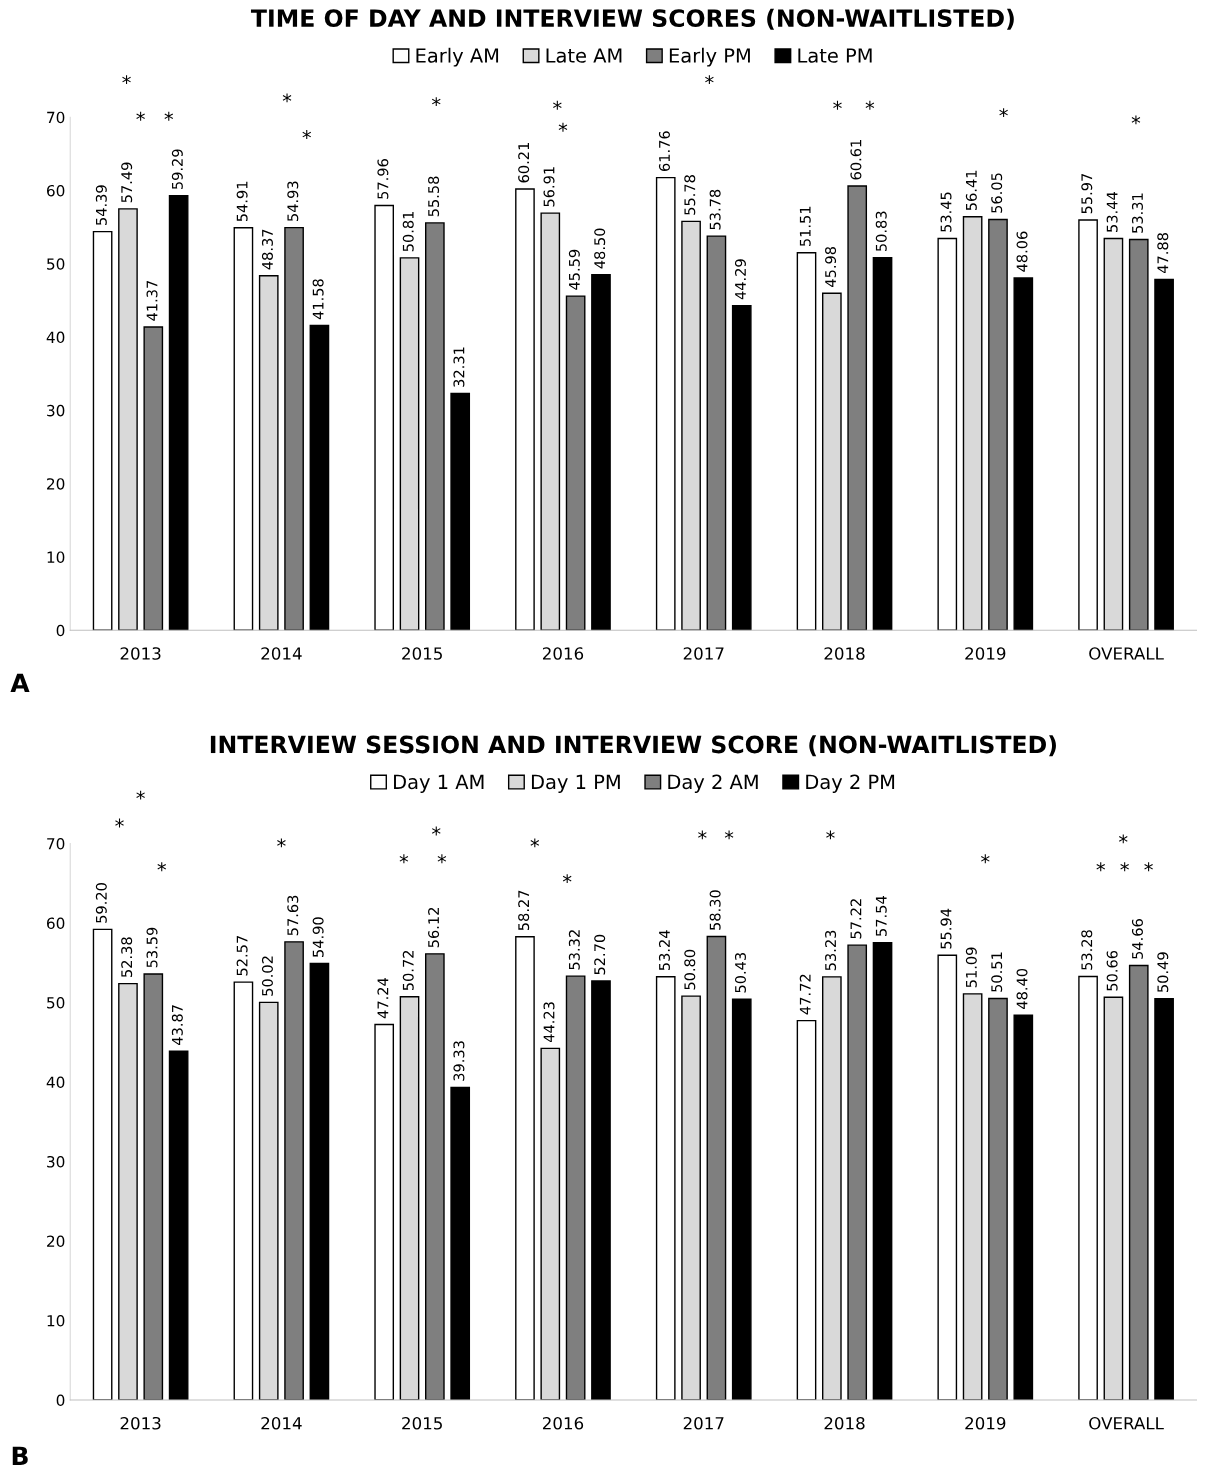 The height and width of the screenshot is (1476, 1211). What do you see at coordinates (524, 910) in the screenshot?
I see `data-label: 58.27` at bounding box center [524, 910].